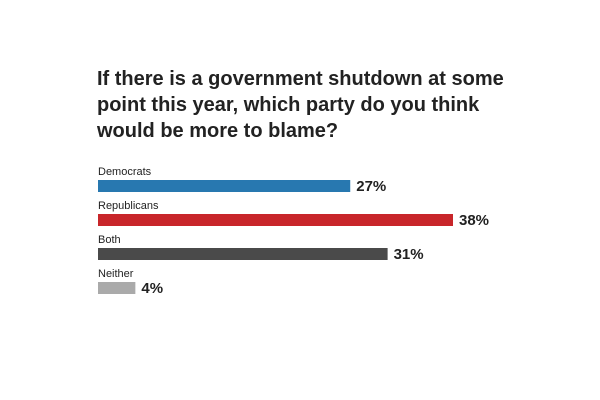  What do you see at coordinates (371, 186) in the screenshot?
I see `value-label: 27%` at bounding box center [371, 186].